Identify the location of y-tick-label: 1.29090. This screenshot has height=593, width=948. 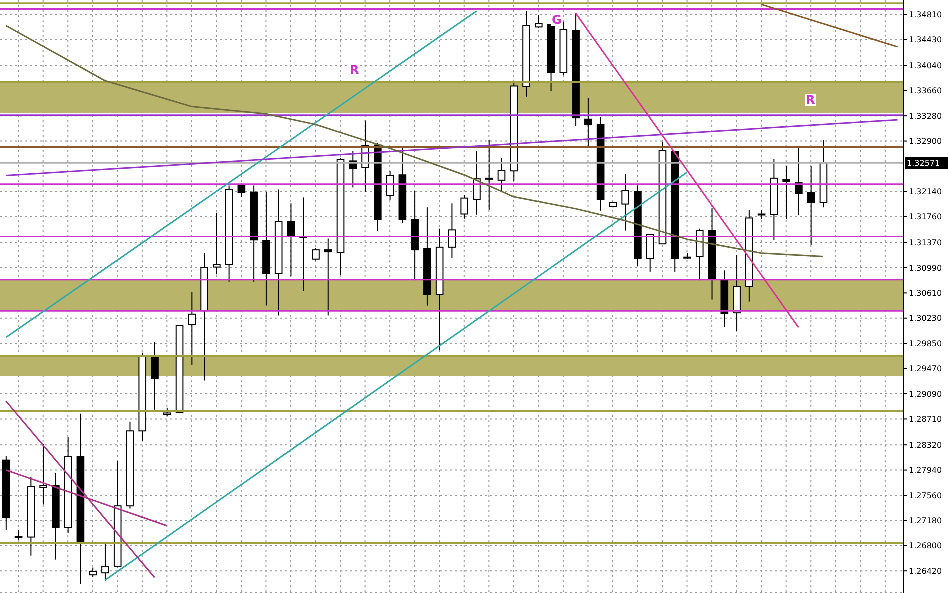
(925, 394).